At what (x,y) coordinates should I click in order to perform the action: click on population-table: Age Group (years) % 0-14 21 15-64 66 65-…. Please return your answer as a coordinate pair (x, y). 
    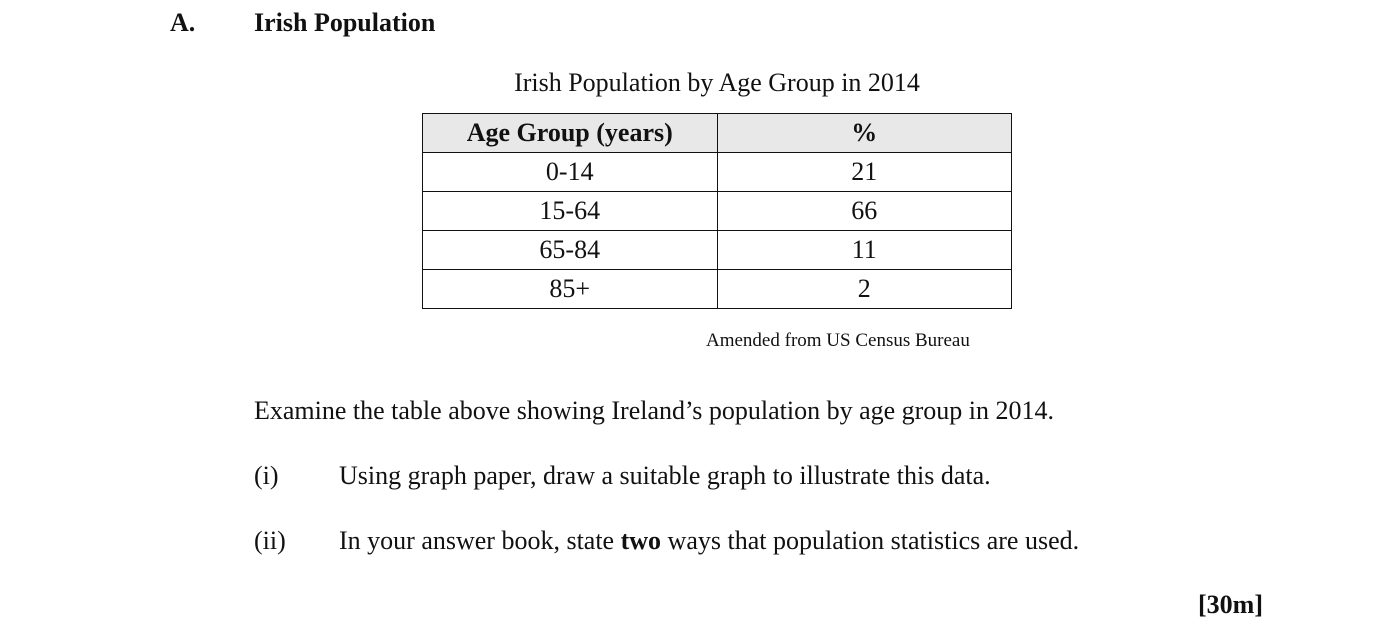
    Looking at the image, I should click on (717, 211).